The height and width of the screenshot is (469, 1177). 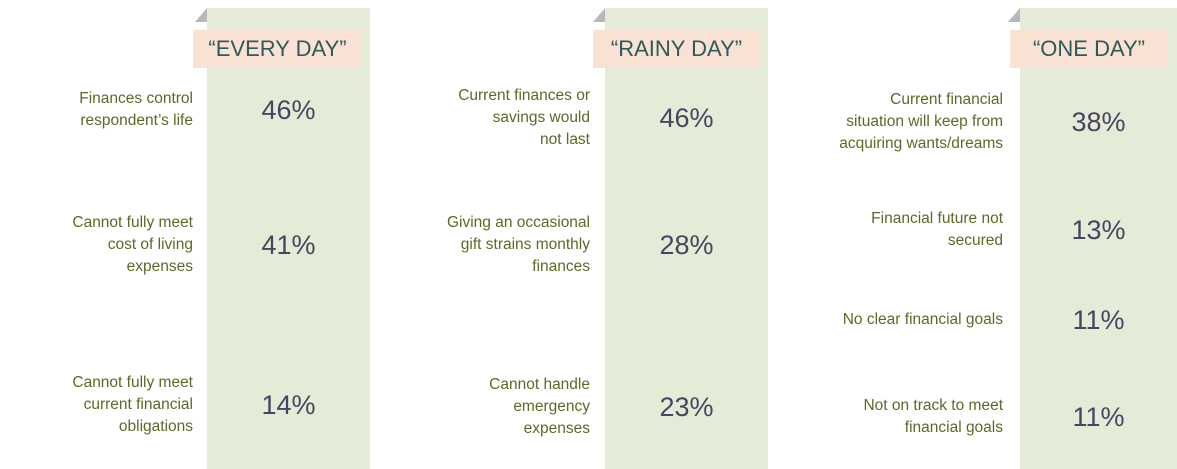 What do you see at coordinates (561, 266) in the screenshot?
I see `item-label: finances` at bounding box center [561, 266].